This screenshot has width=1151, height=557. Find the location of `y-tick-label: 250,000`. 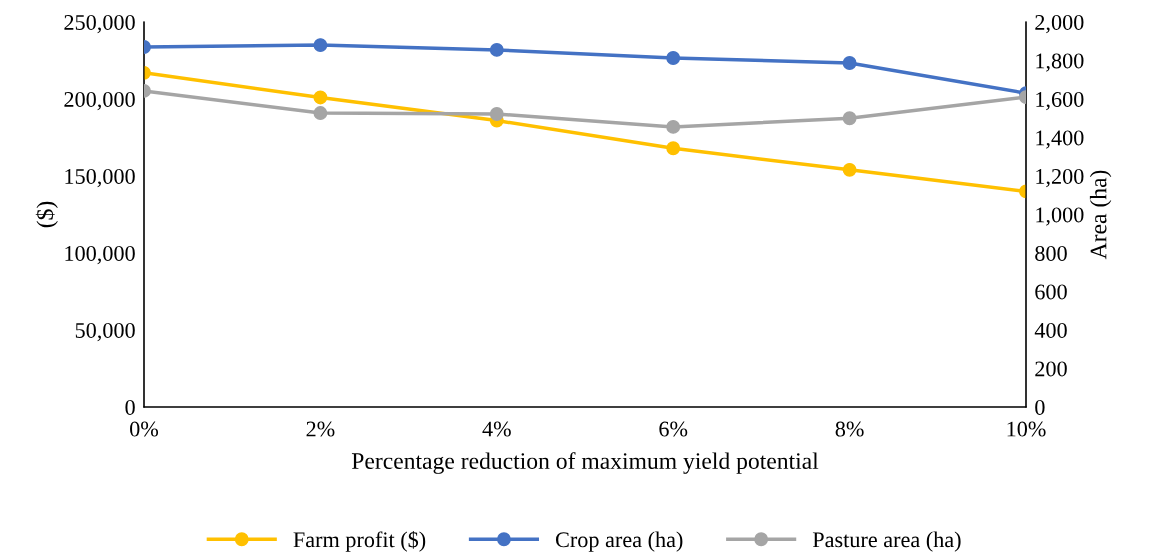

y-tick-label: 250,000 is located at coordinates (99, 24).